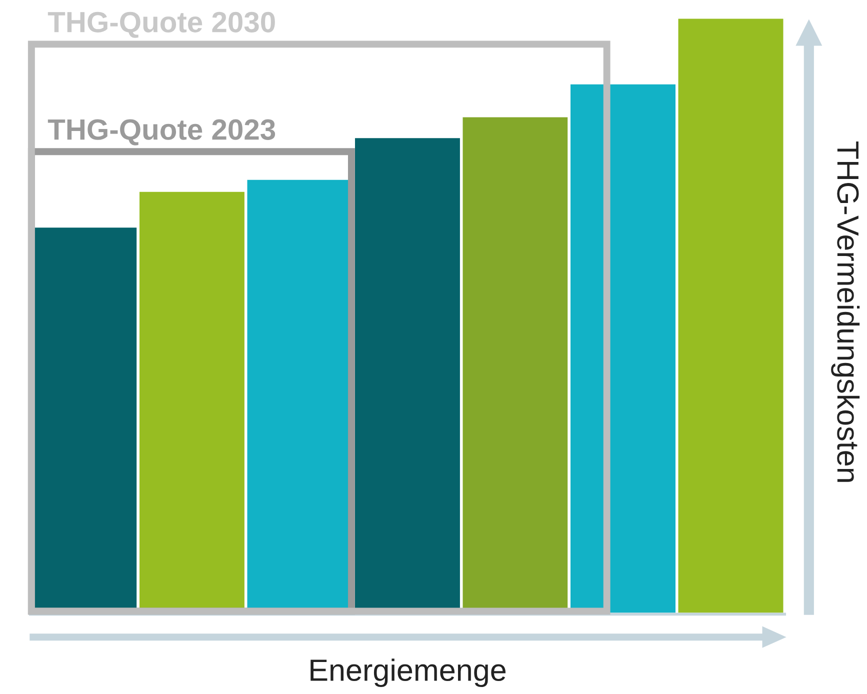  I want to click on x-axis-title: Energiemenge, so click(408, 673).